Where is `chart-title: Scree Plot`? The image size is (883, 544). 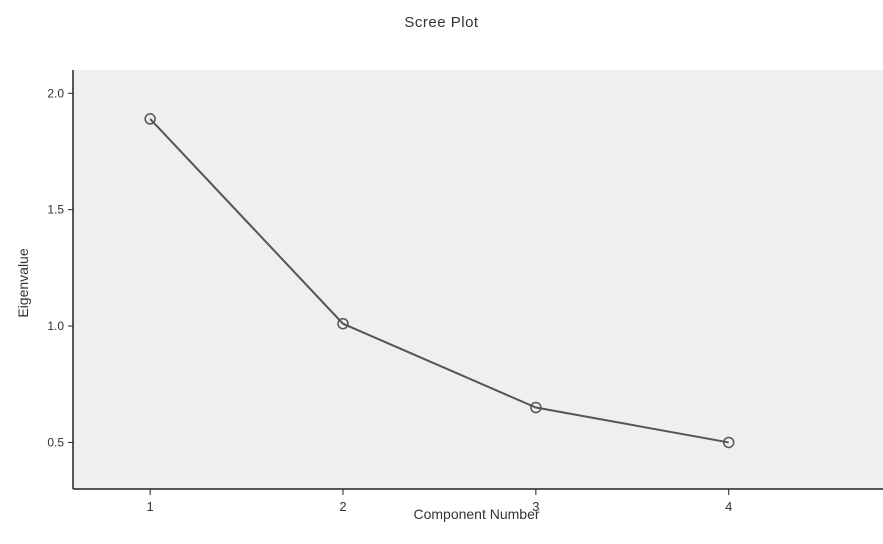
chart-title: Scree Plot is located at coordinates (441, 22).